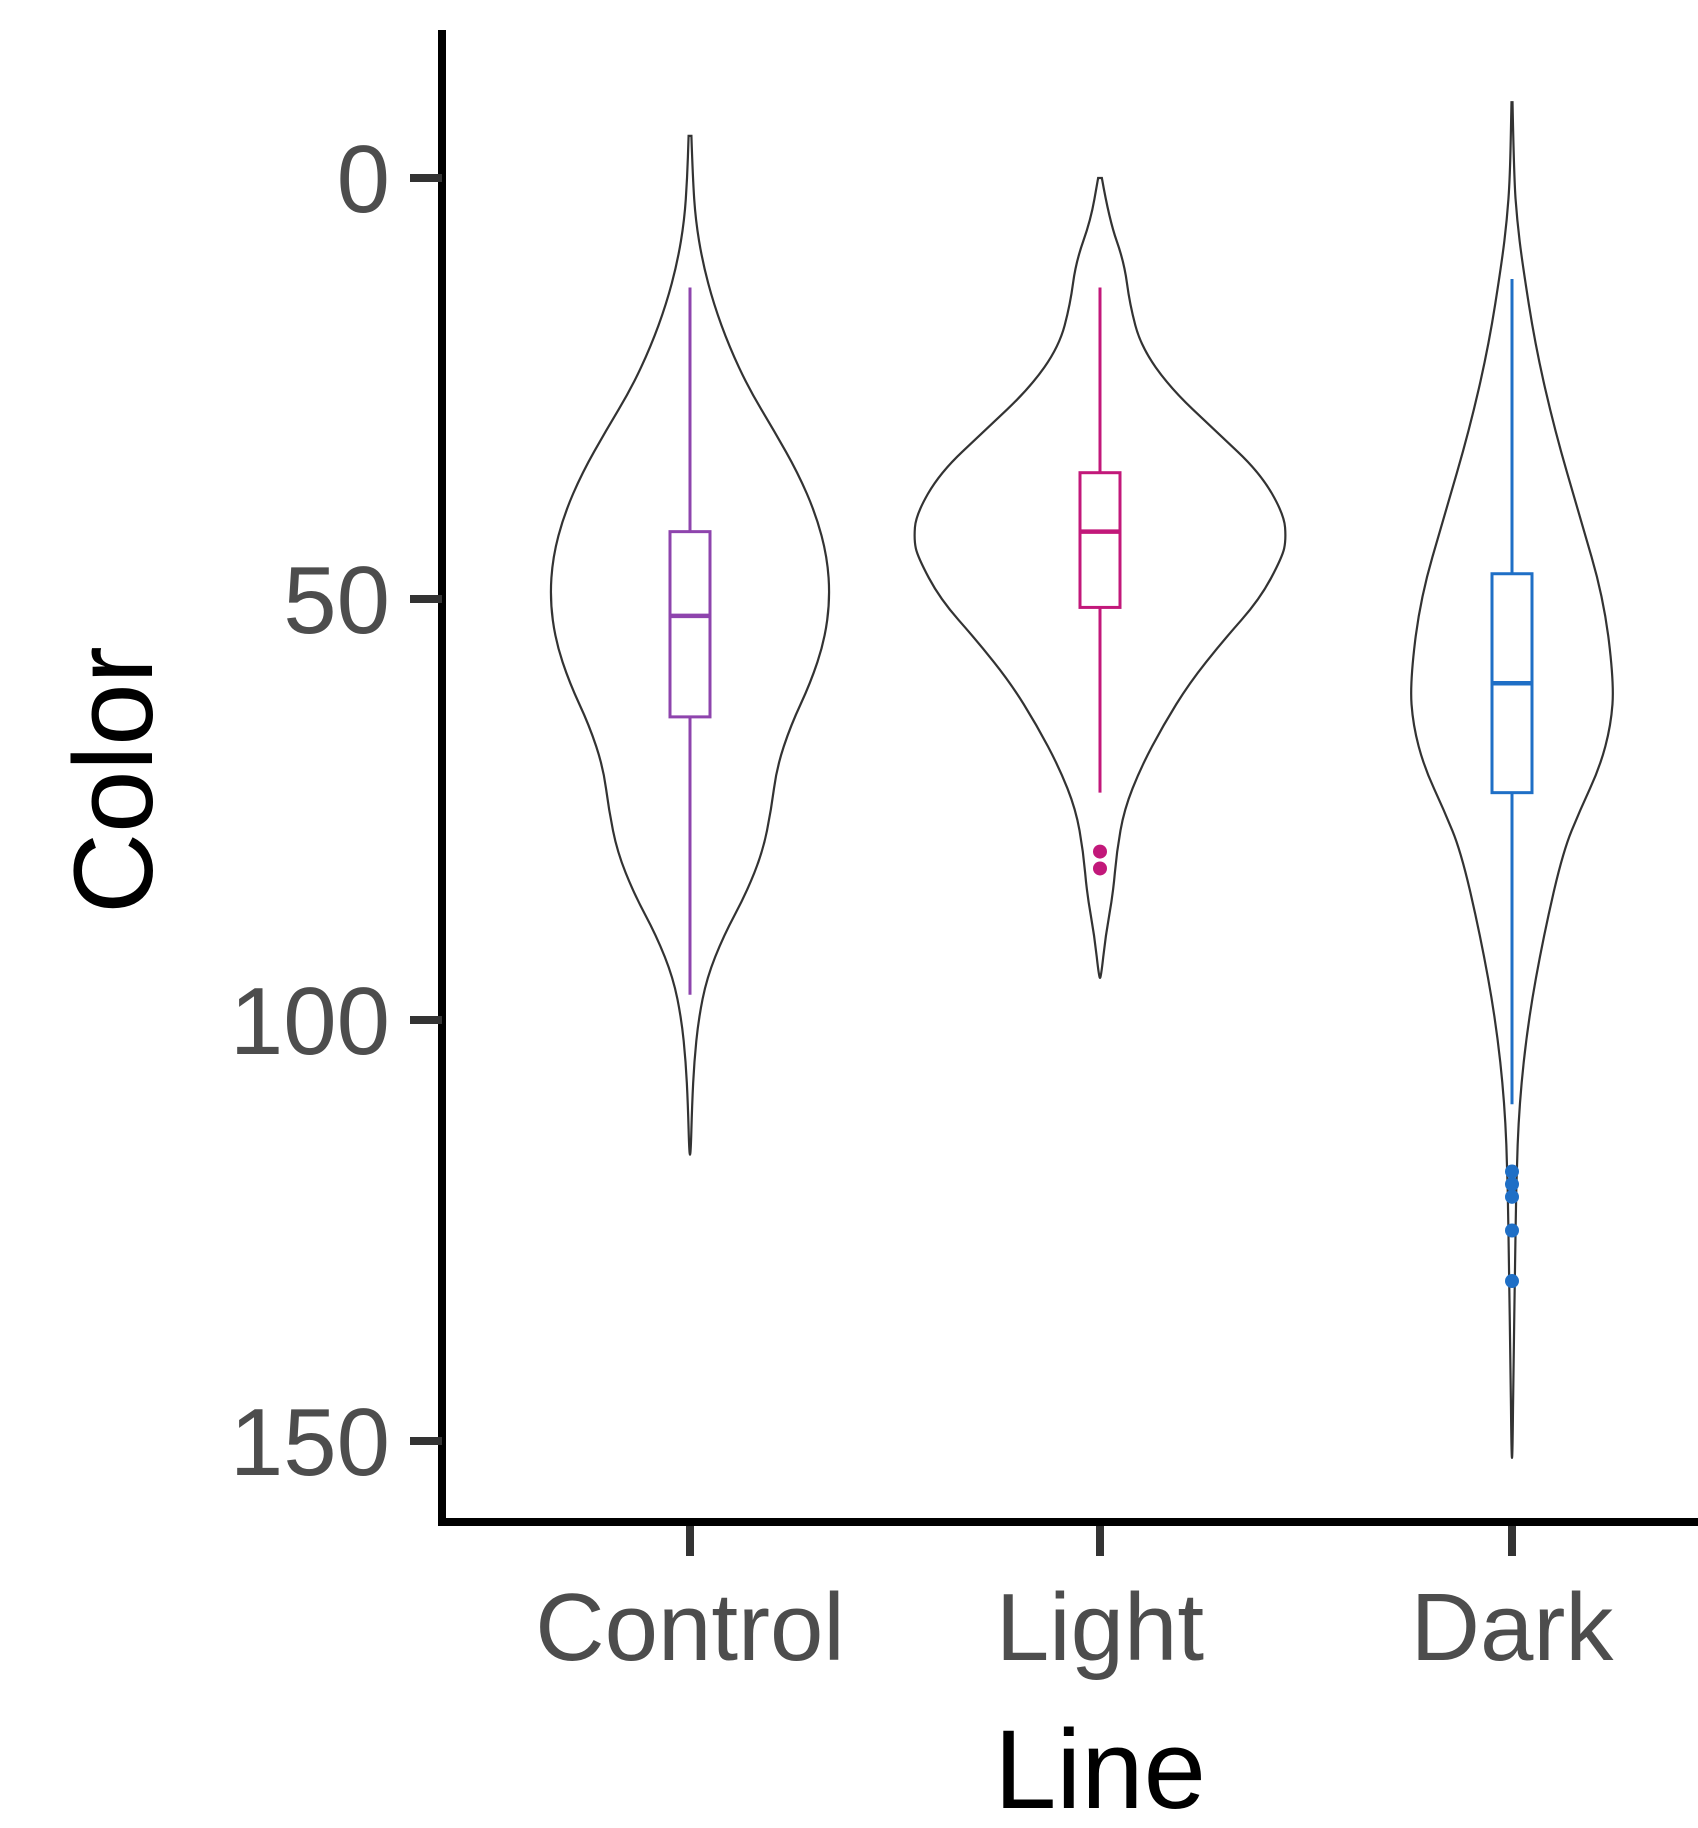 This screenshot has height=1828, width=1698. Describe the element at coordinates (363, 179) in the screenshot. I see `y-tick-label-0: 0` at that location.